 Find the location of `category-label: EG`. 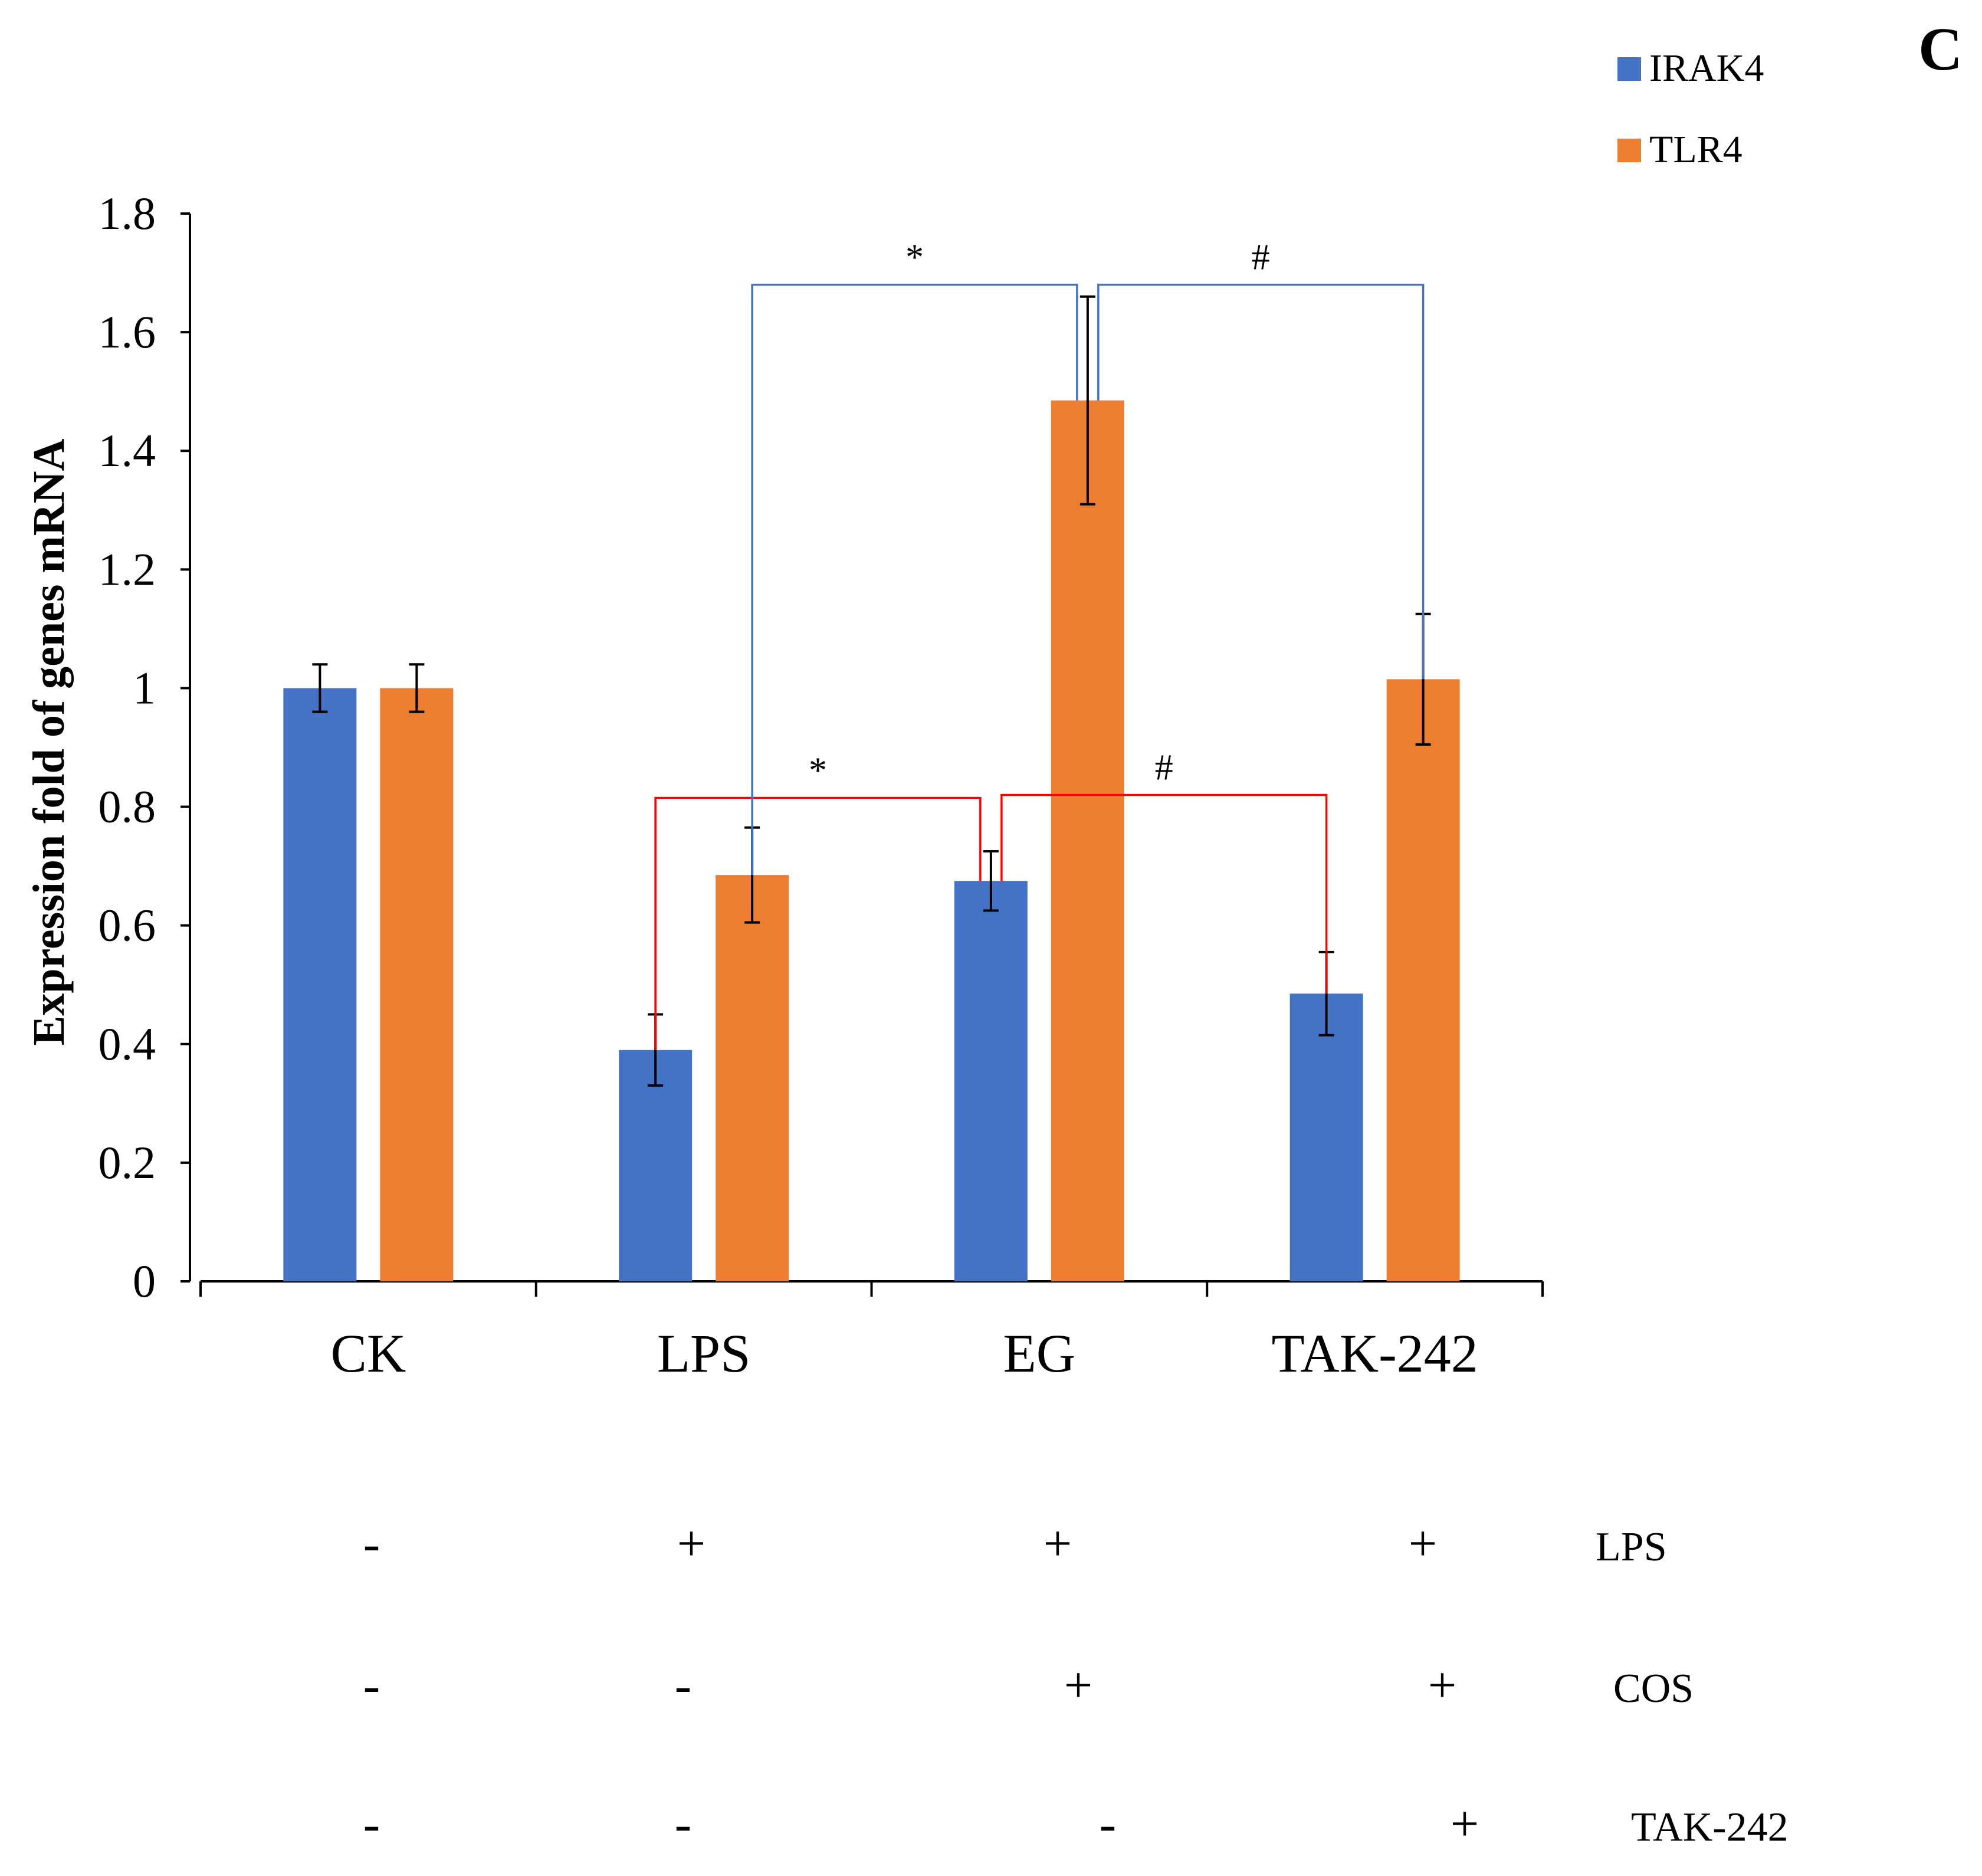

category-label: EG is located at coordinates (1039, 1353).